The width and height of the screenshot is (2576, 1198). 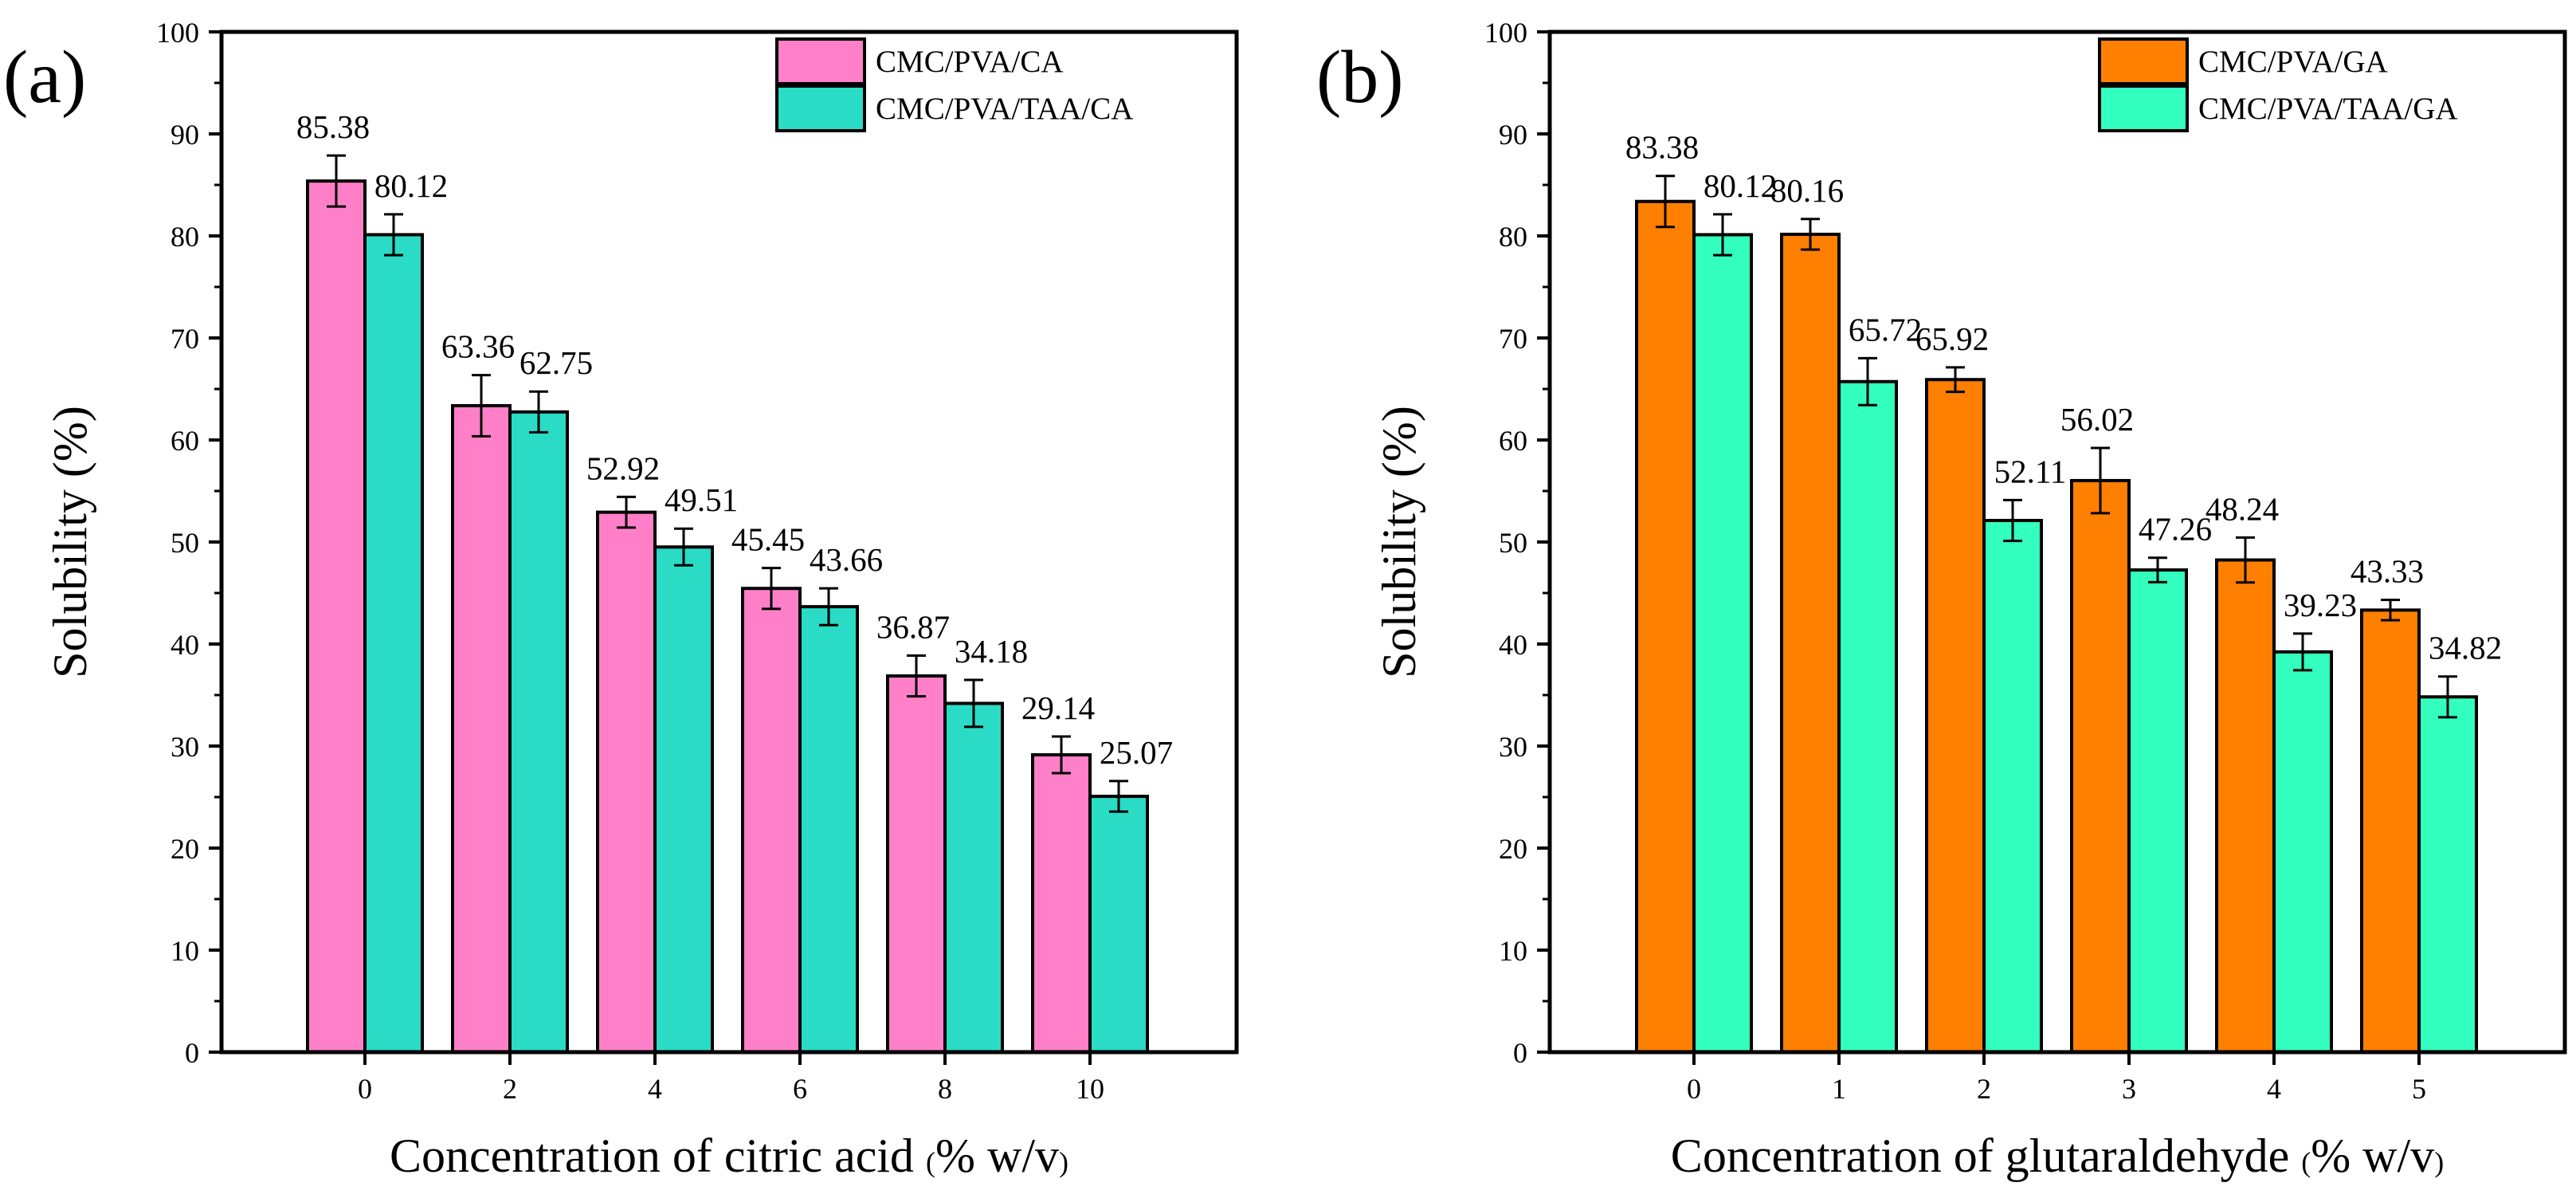 What do you see at coordinates (45, 77) in the screenshot?
I see `panel-label: (a)` at bounding box center [45, 77].